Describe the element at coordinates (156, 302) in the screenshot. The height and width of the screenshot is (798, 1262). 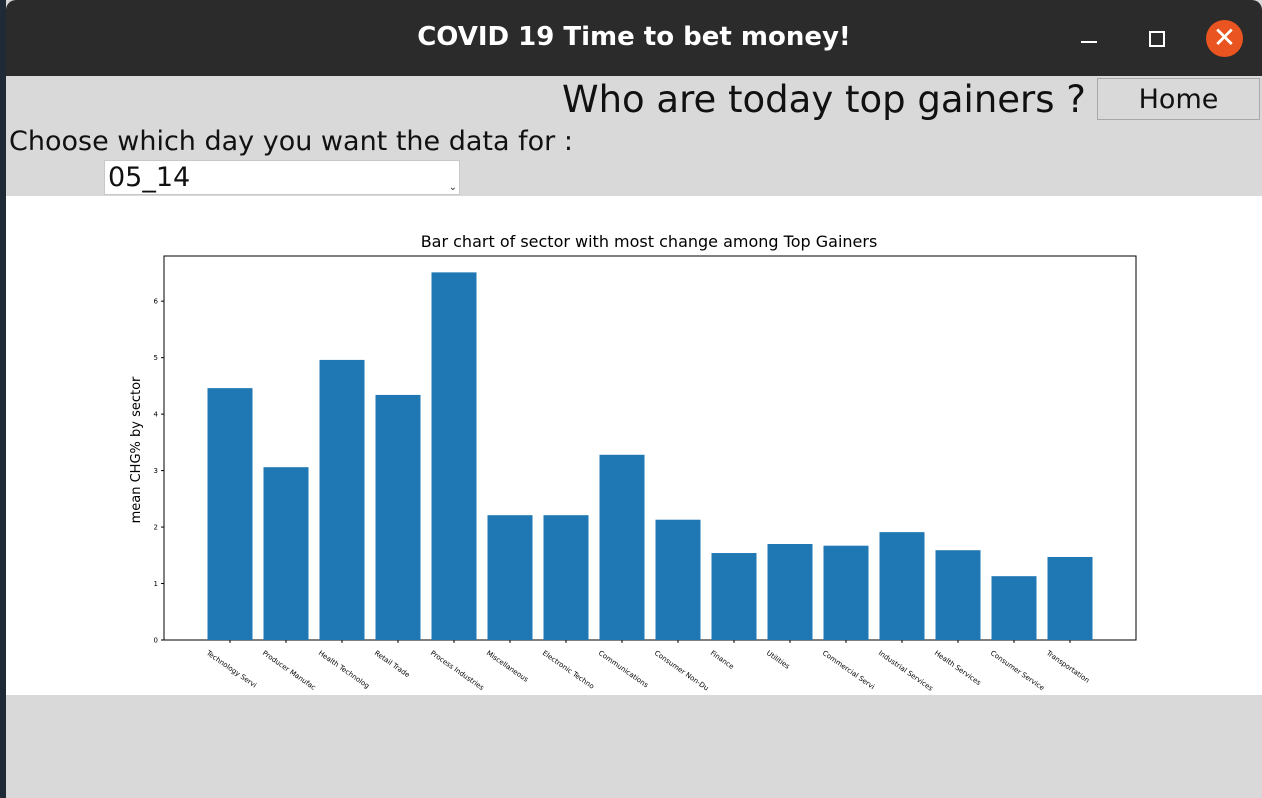
I see `y-tick-label: 6` at that location.